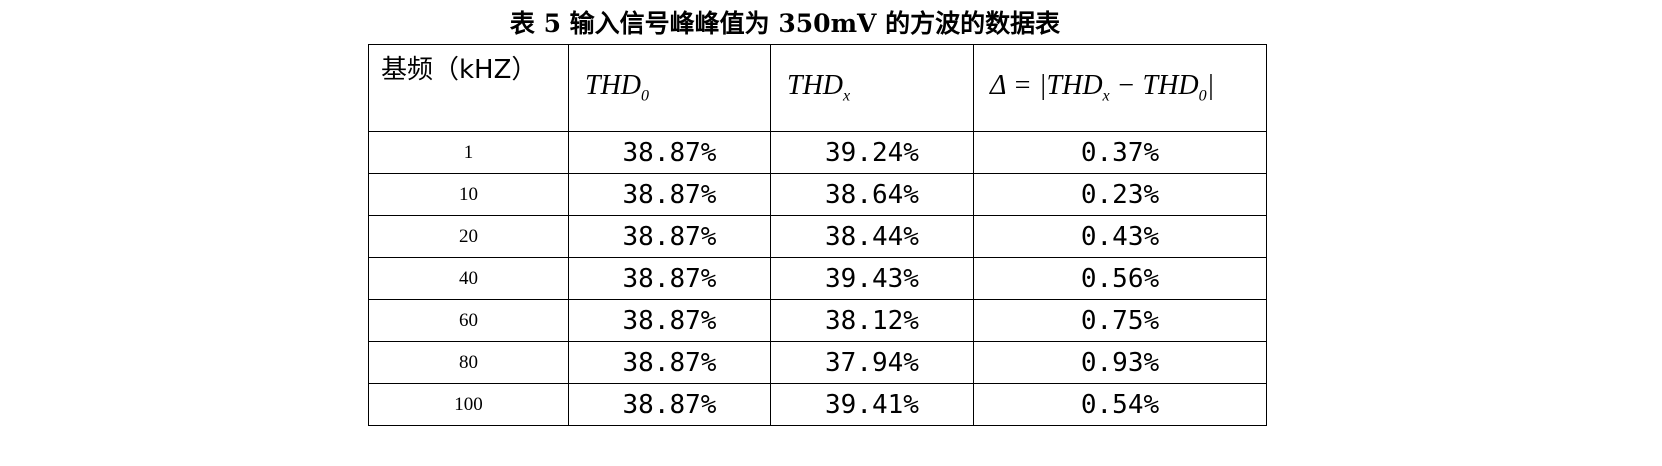 This screenshot has height=466, width=1662. What do you see at coordinates (1120, 194) in the screenshot?
I see `table-cell: 0.23%` at bounding box center [1120, 194].